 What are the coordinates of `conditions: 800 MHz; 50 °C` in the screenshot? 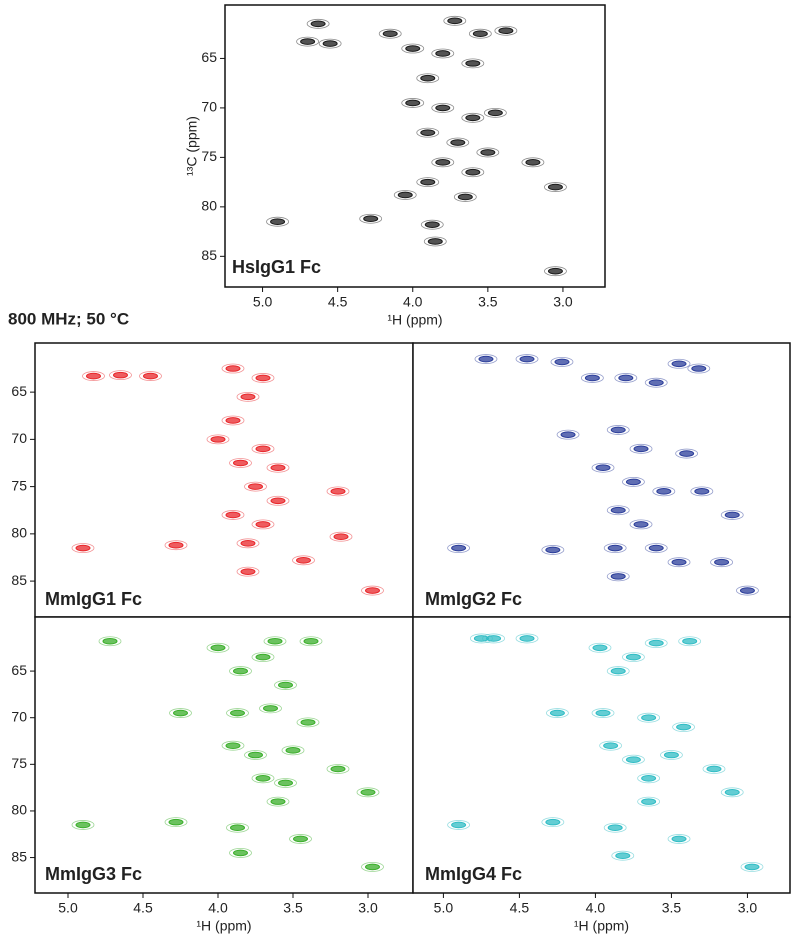 It's located at (68, 318).